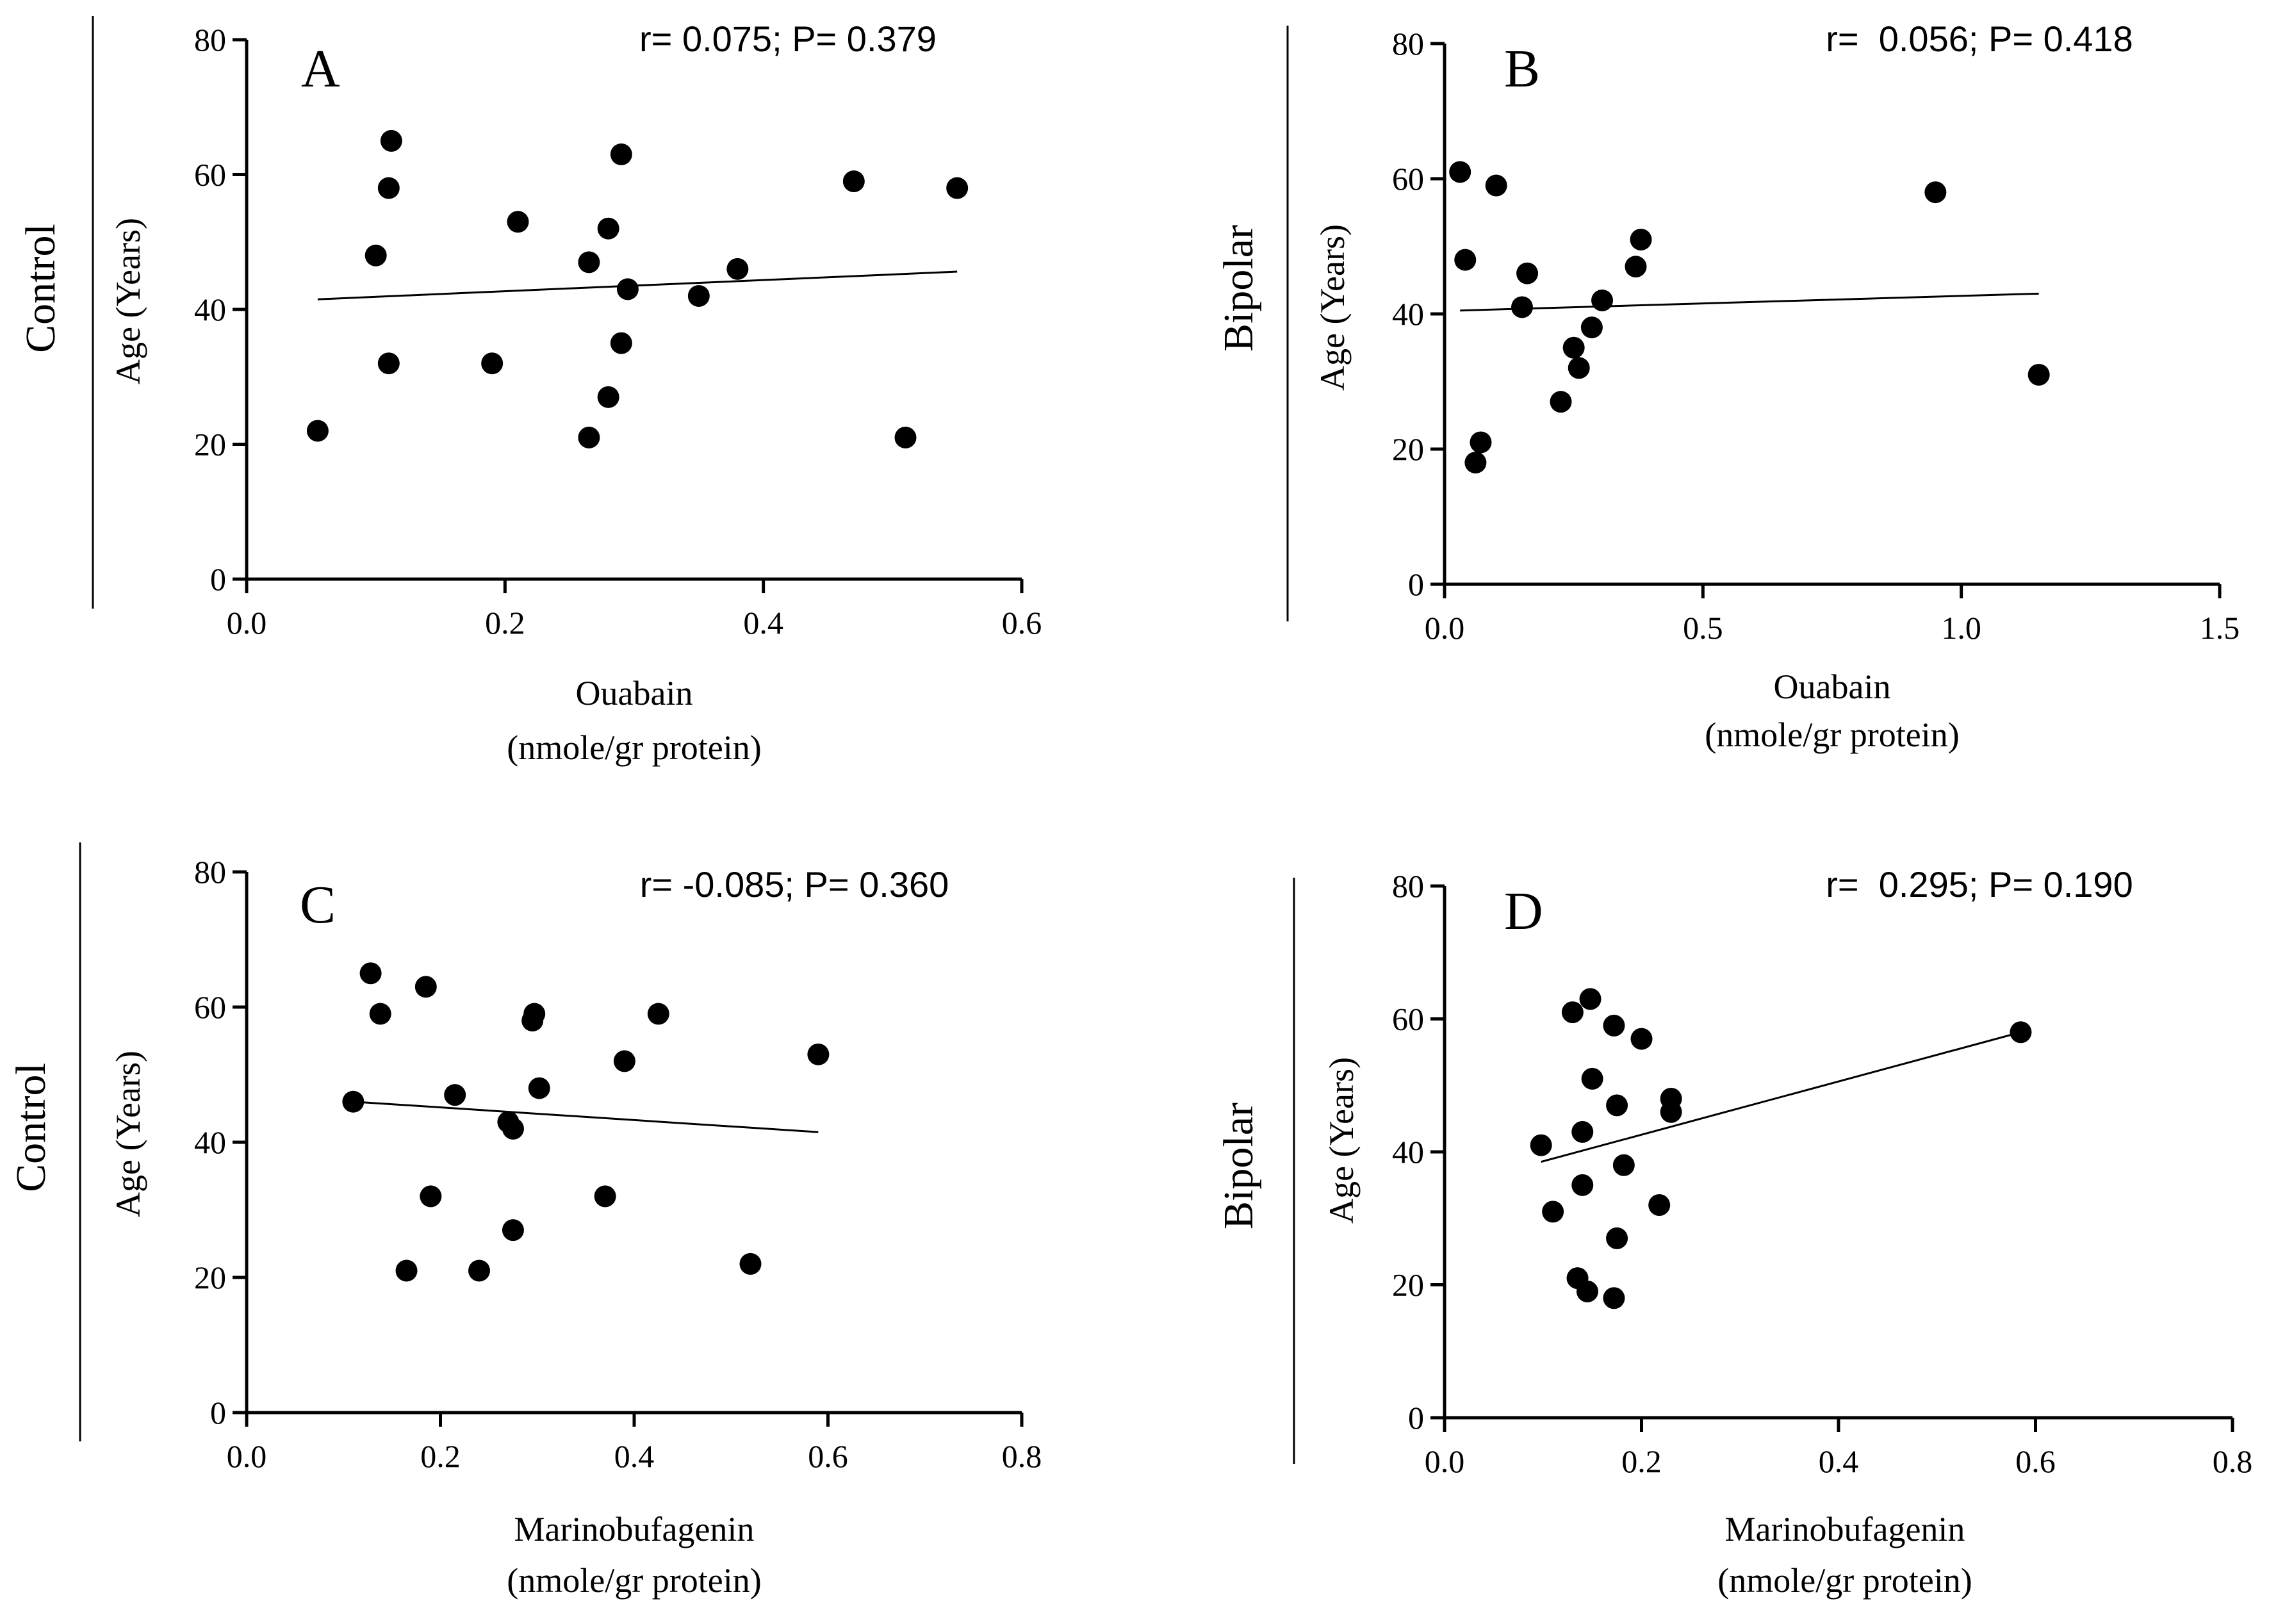 The height and width of the screenshot is (1624, 2269). Describe the element at coordinates (1979, 39) in the screenshot. I see `correlation-stat: r= 0.056; P= 0.418` at that location.